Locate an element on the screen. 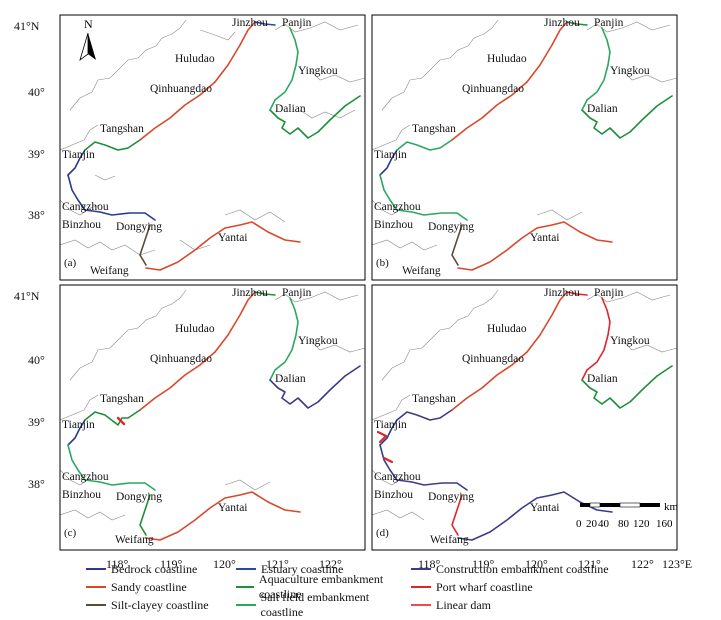 This screenshot has width=721, height=620. legend-item-aquaculture: Aquaculture embankment coastline is located at coordinates (323, 587).